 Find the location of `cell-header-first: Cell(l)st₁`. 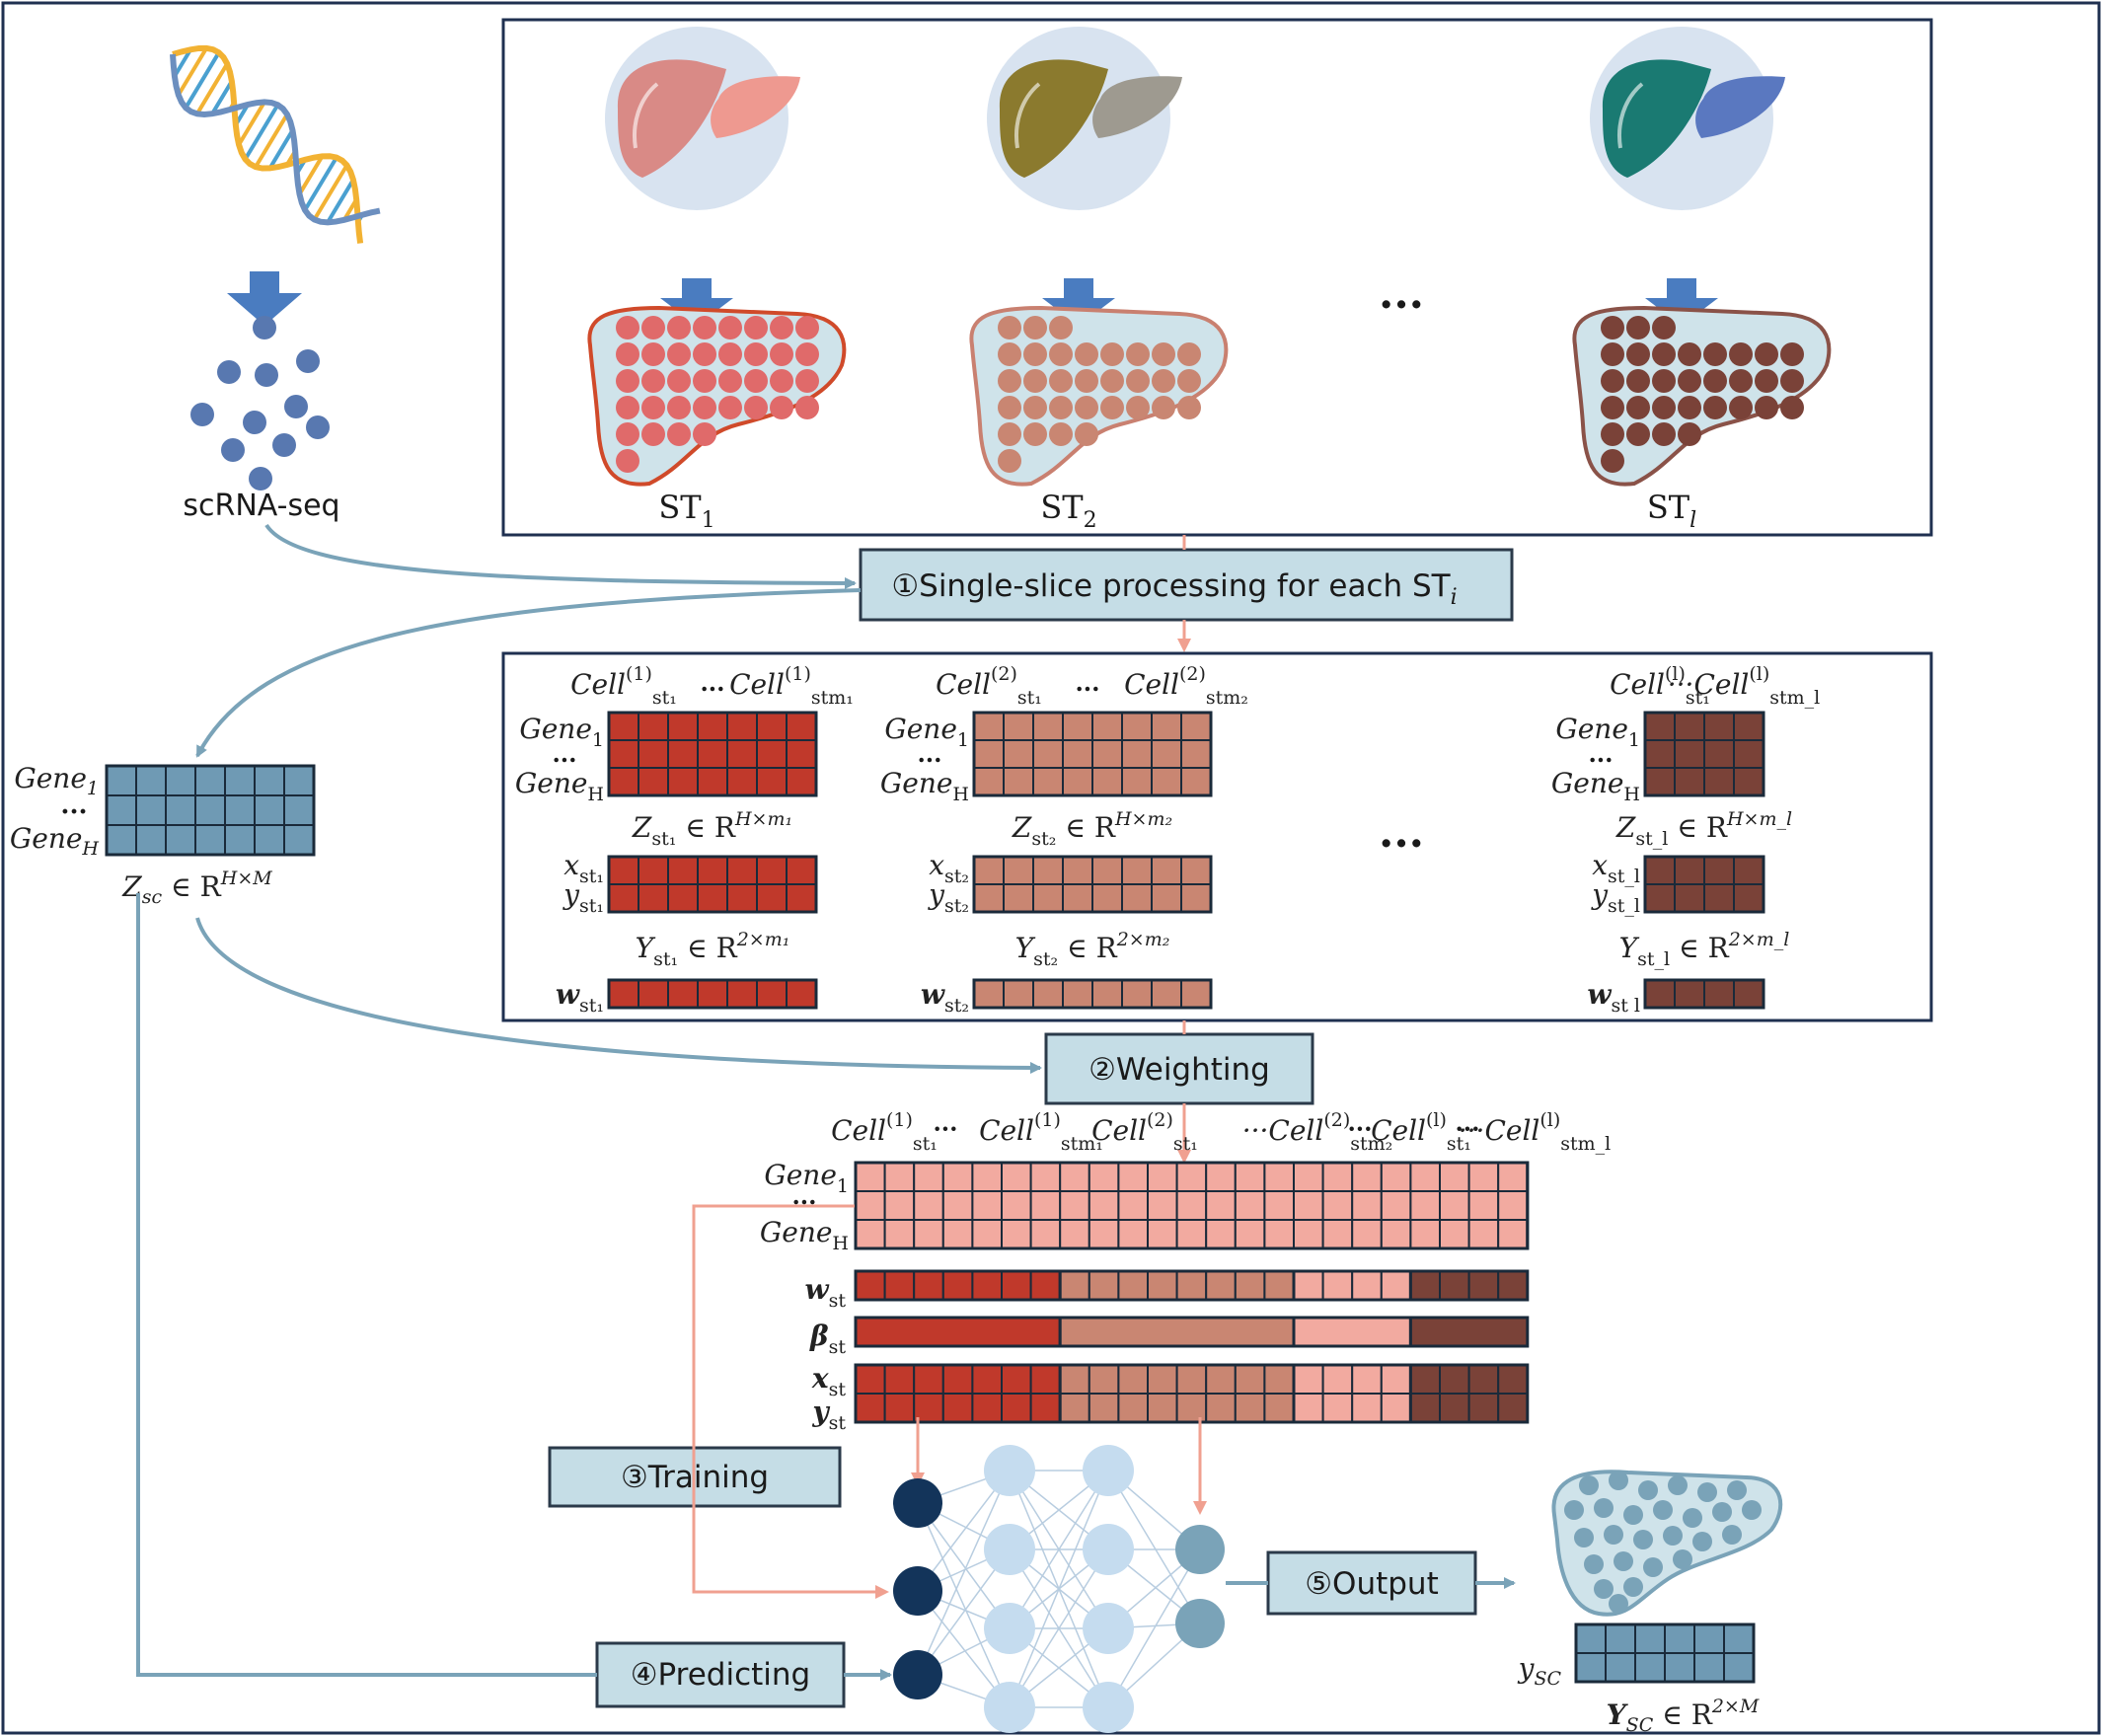

cell-header-first: Cell(l)st₁ is located at coordinates (1660, 686).